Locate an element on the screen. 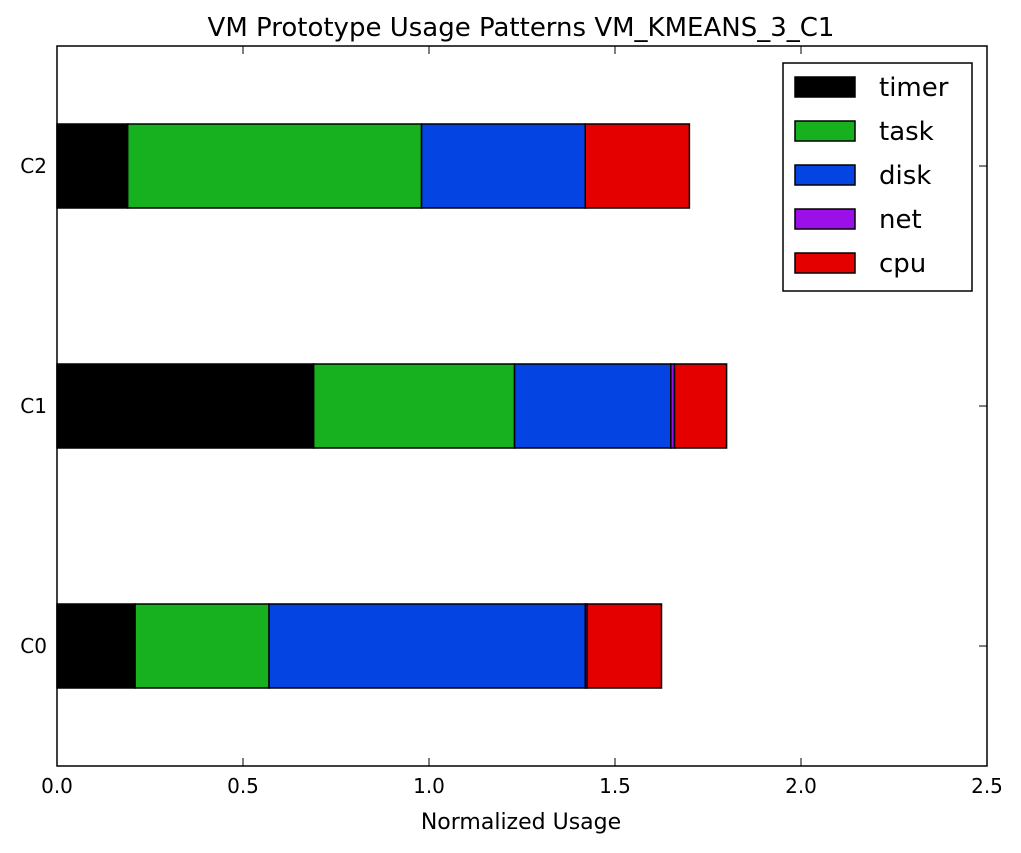  legend-swatch-task is located at coordinates (825, 131).